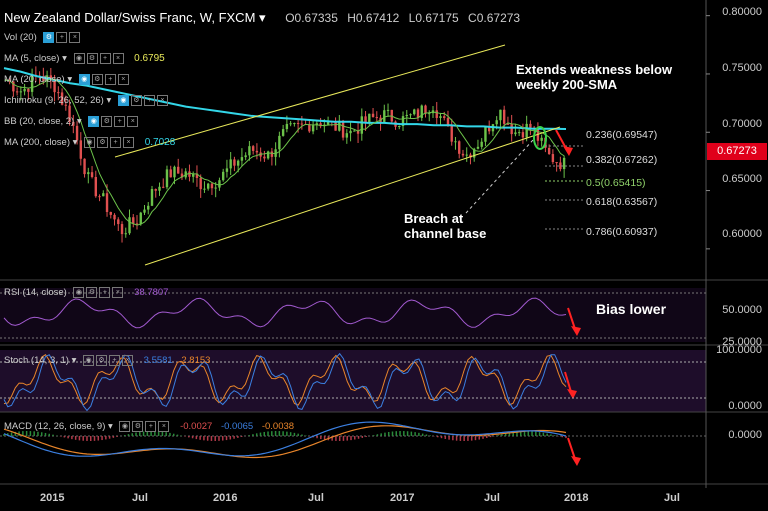 The image size is (768, 511). What do you see at coordinates (72, 121) in the screenshot?
I see `indicator-bb: BB (20, close, 2) ▾ ◉ ⚙ + ×` at bounding box center [72, 121].